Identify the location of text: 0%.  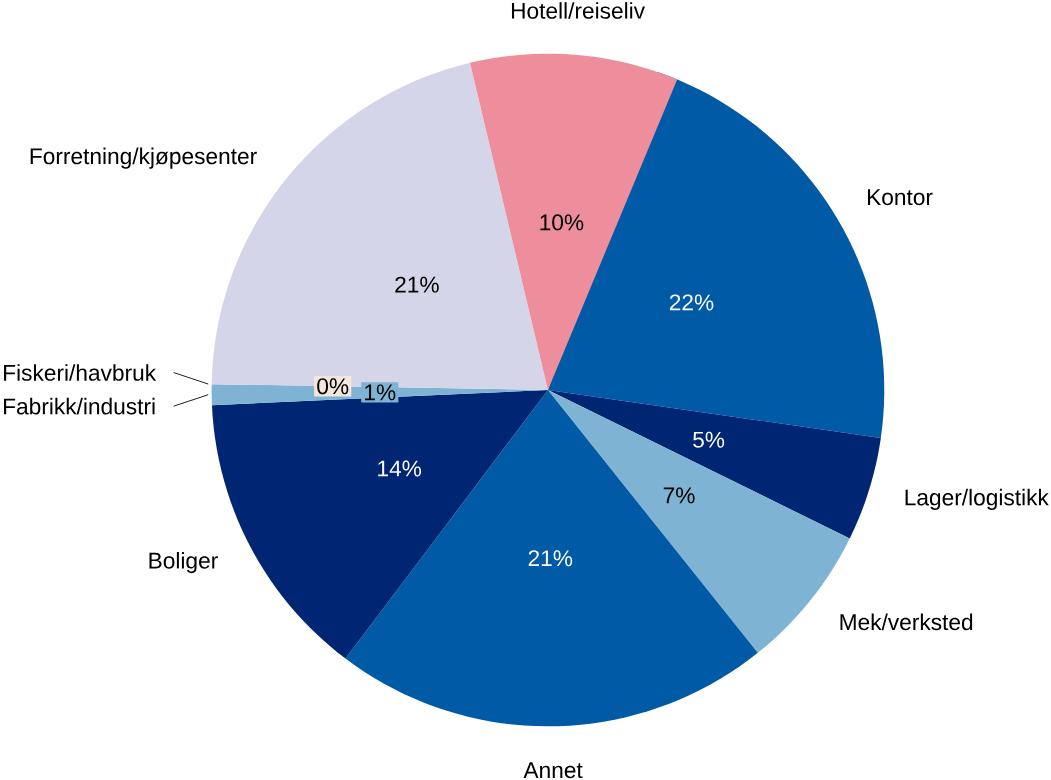
(333, 386).